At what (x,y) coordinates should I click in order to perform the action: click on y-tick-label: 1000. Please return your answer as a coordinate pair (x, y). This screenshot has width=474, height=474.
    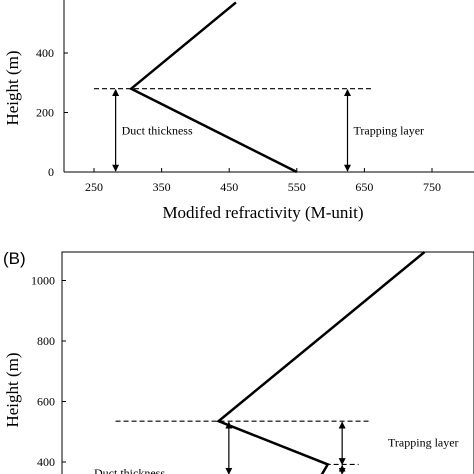
    Looking at the image, I should click on (43, 281).